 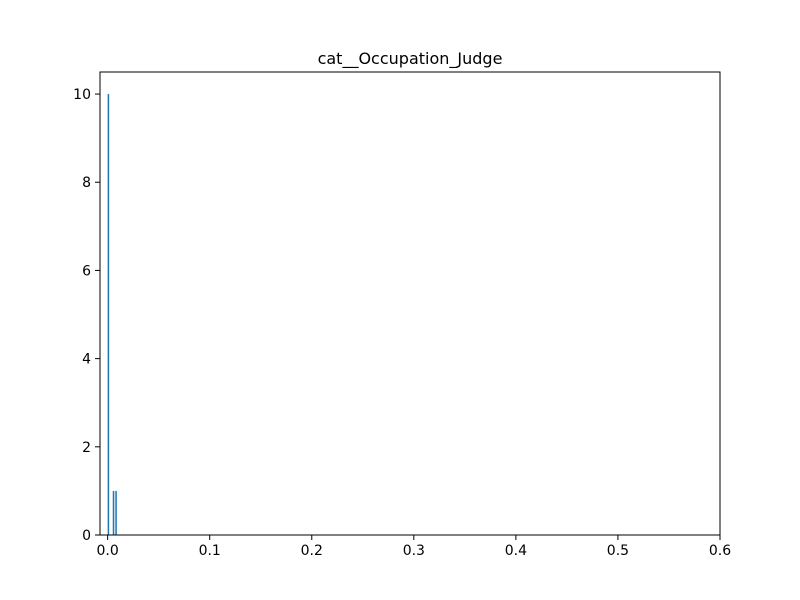 I want to click on y-tick-label-1: 2, so click(x=86, y=448).